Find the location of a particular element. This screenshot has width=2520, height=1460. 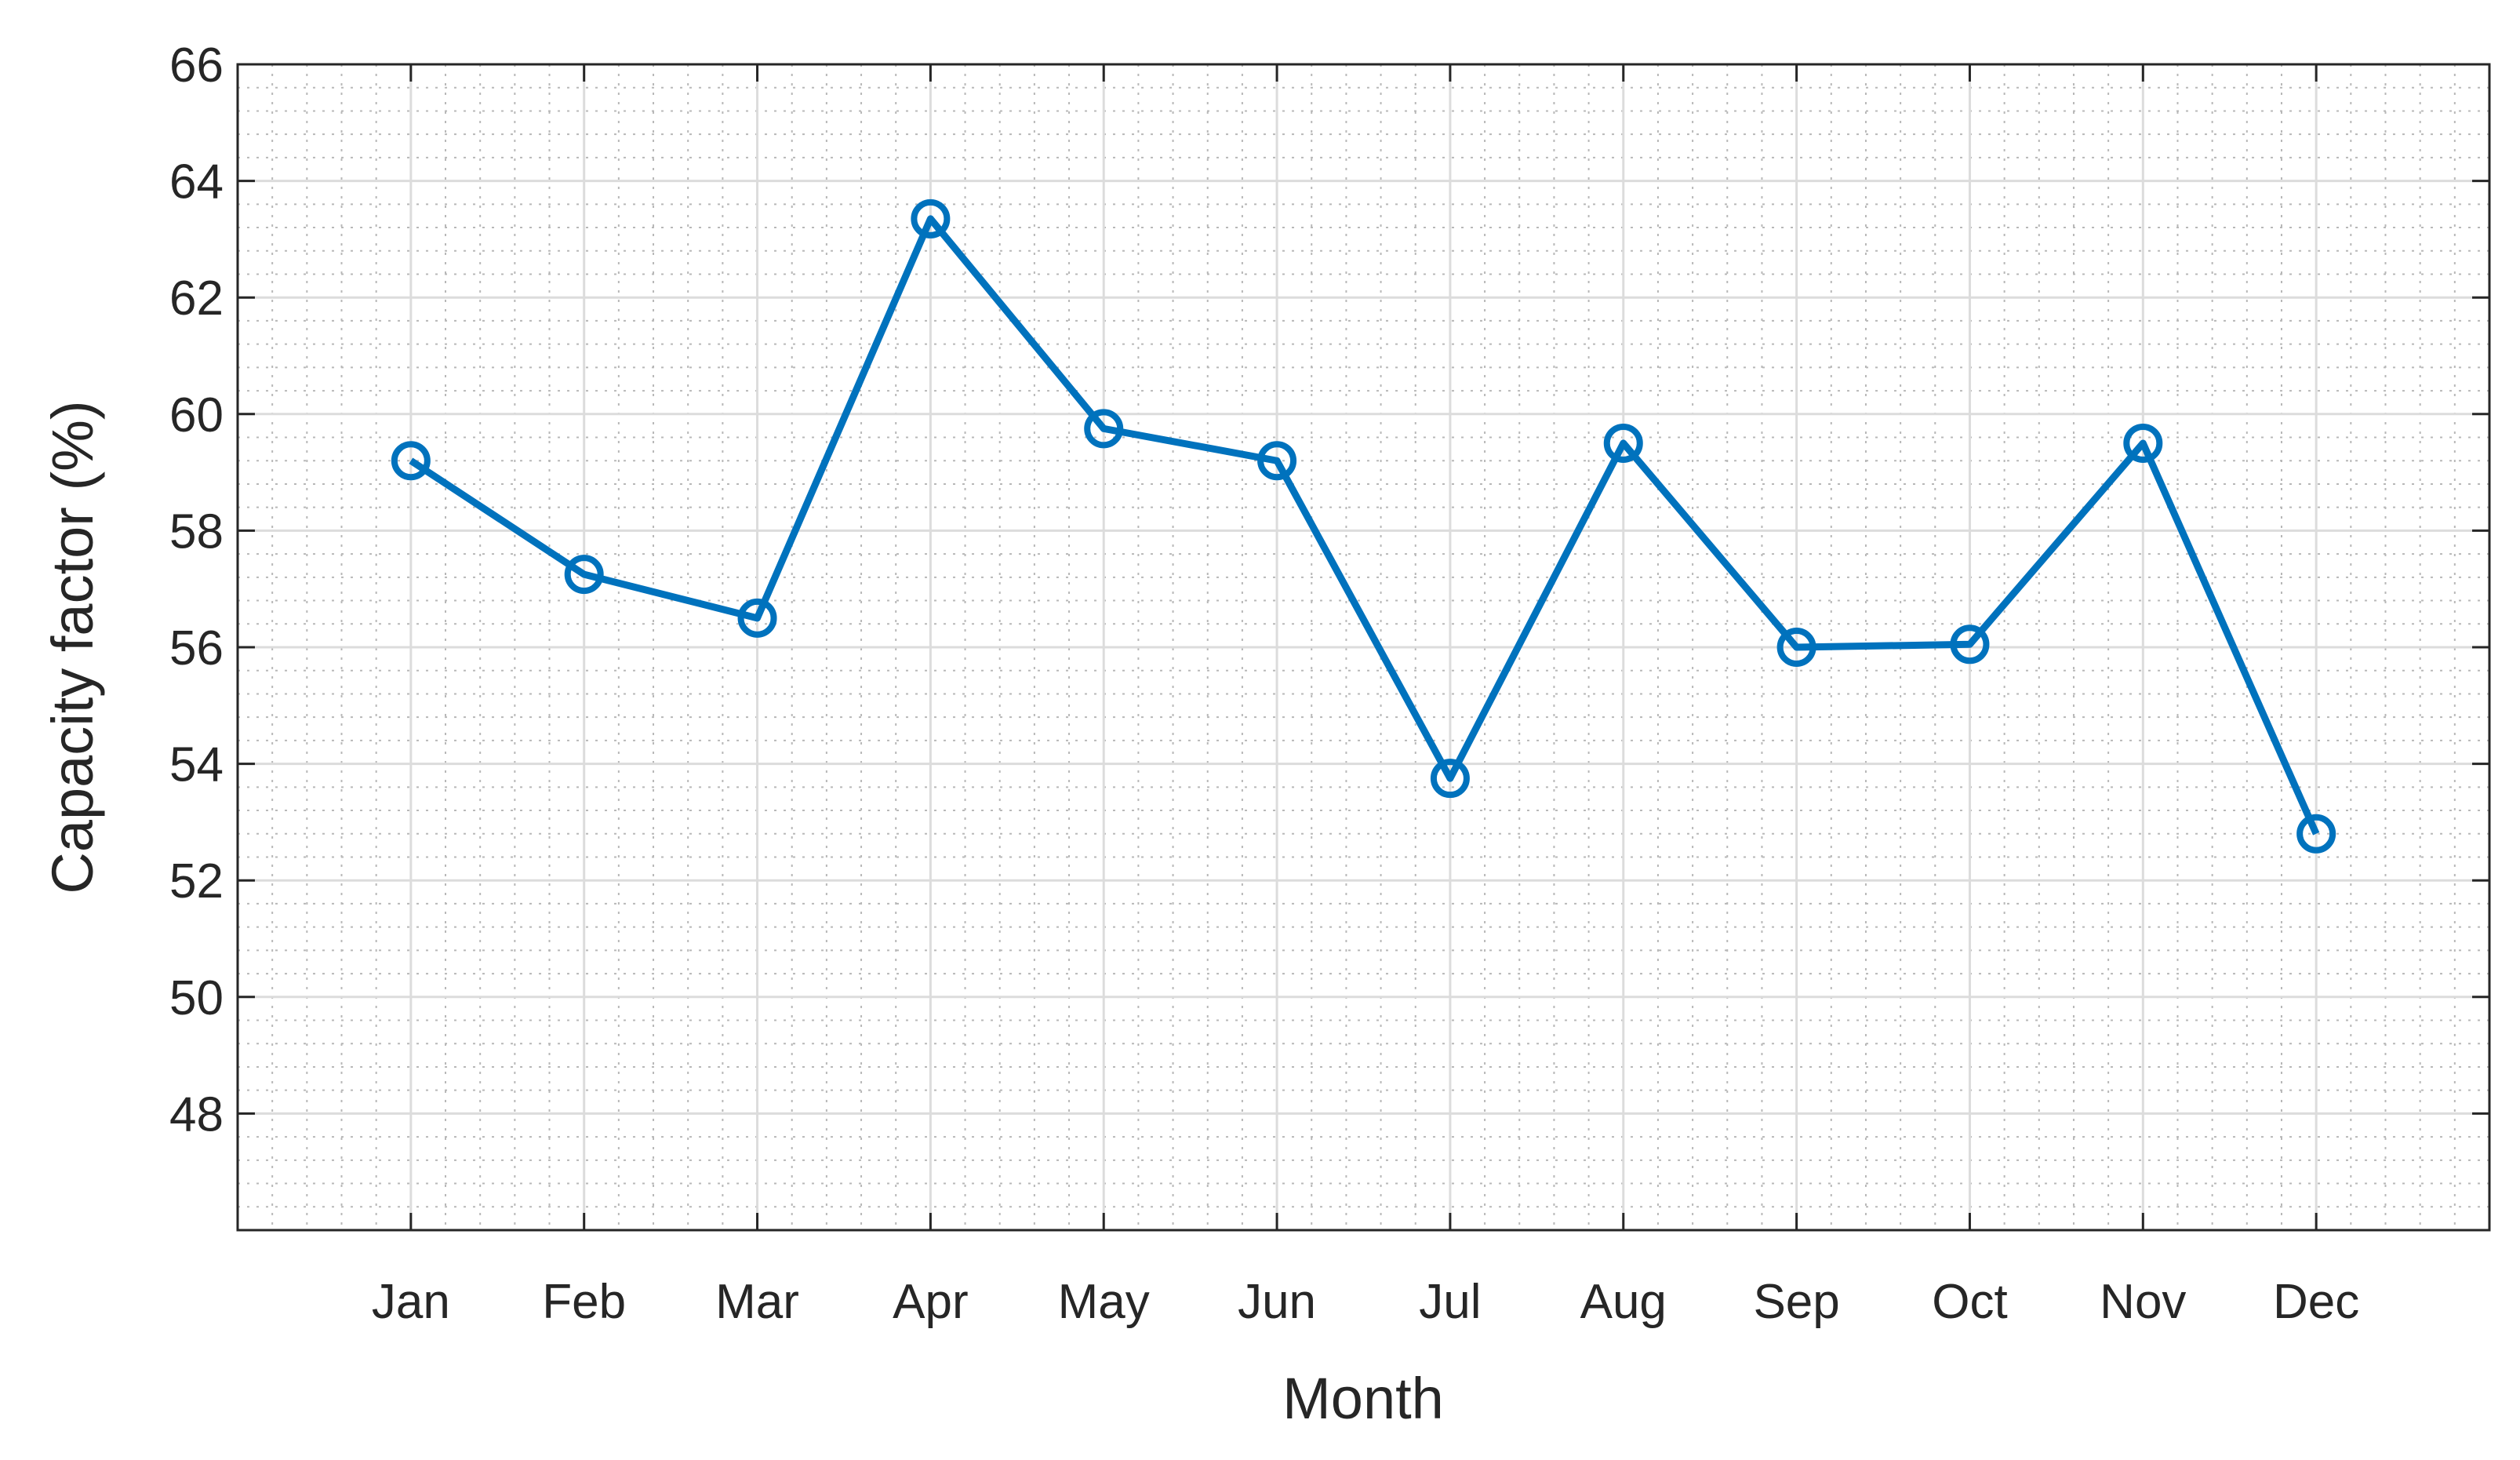

y-axis-label: Capacity factor (%) is located at coordinates (72, 647).